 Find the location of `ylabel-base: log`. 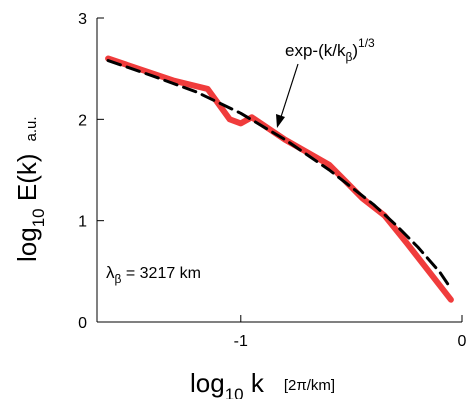

ylabel-base: log is located at coordinates (27, 244).